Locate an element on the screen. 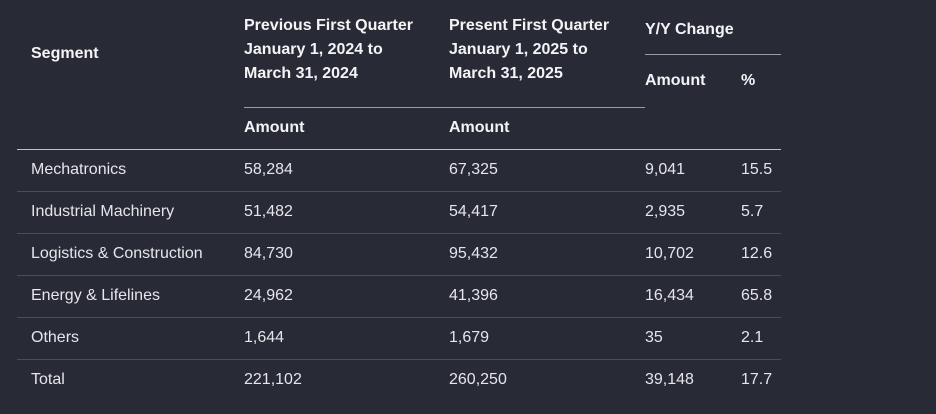 Image resolution: width=936 pixels, height=414 pixels. table-row: Mechatronics 58,284 67,325 9,041 15.5 is located at coordinates (399, 170).